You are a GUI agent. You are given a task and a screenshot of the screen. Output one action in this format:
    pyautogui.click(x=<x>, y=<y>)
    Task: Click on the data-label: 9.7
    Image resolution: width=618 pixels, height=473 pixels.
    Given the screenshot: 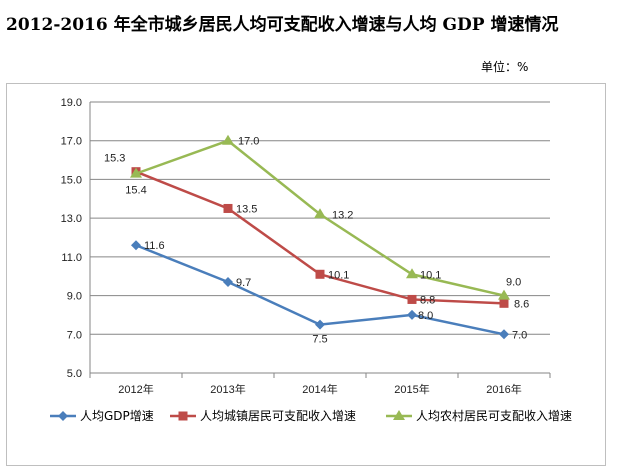 What is the action you would take?
    pyautogui.click(x=243, y=283)
    